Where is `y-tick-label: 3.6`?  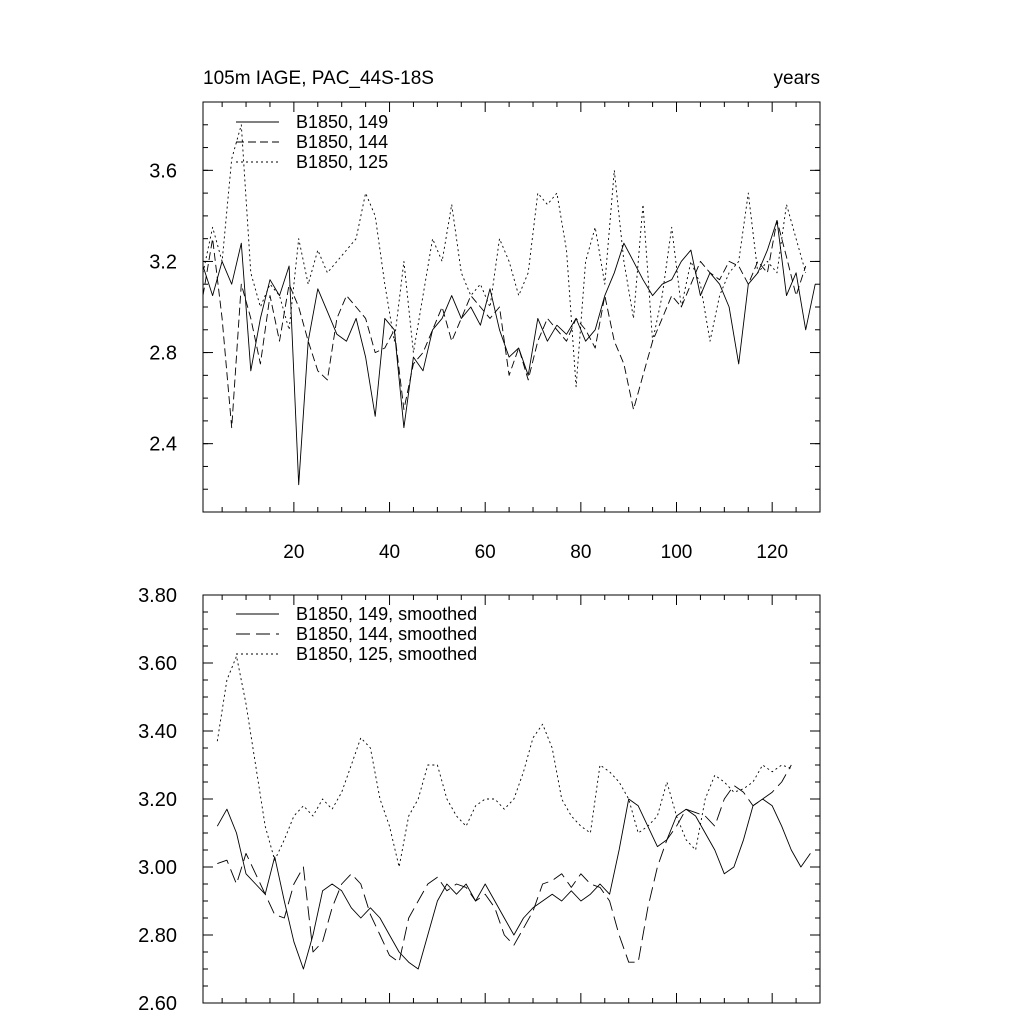 y-tick-label: 3.6 is located at coordinates (163, 171).